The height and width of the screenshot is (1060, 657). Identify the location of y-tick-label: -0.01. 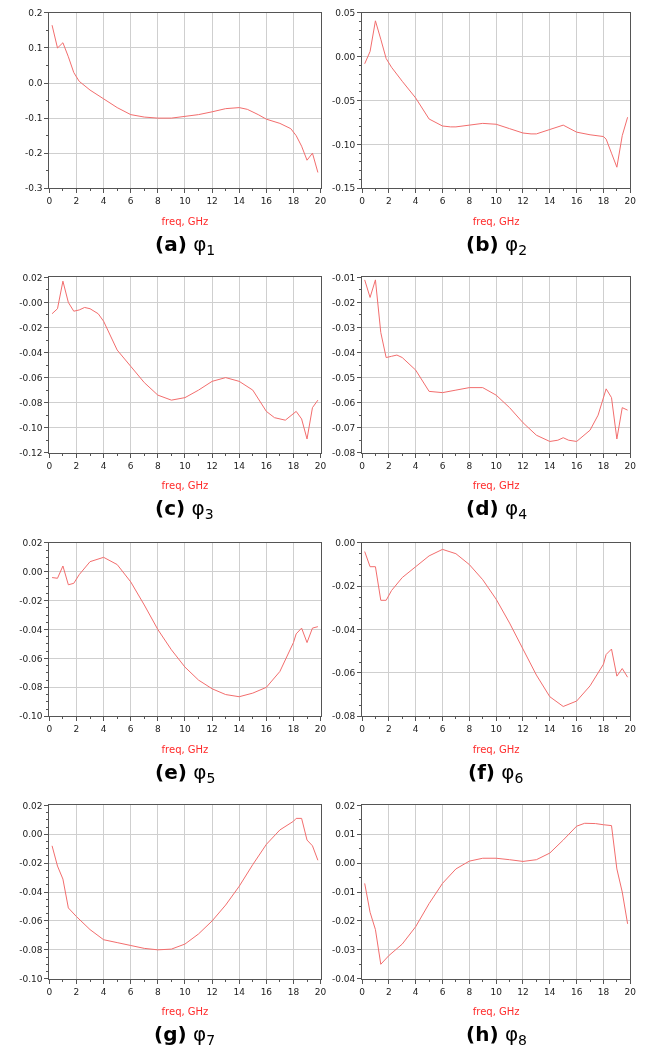
(343, 892).